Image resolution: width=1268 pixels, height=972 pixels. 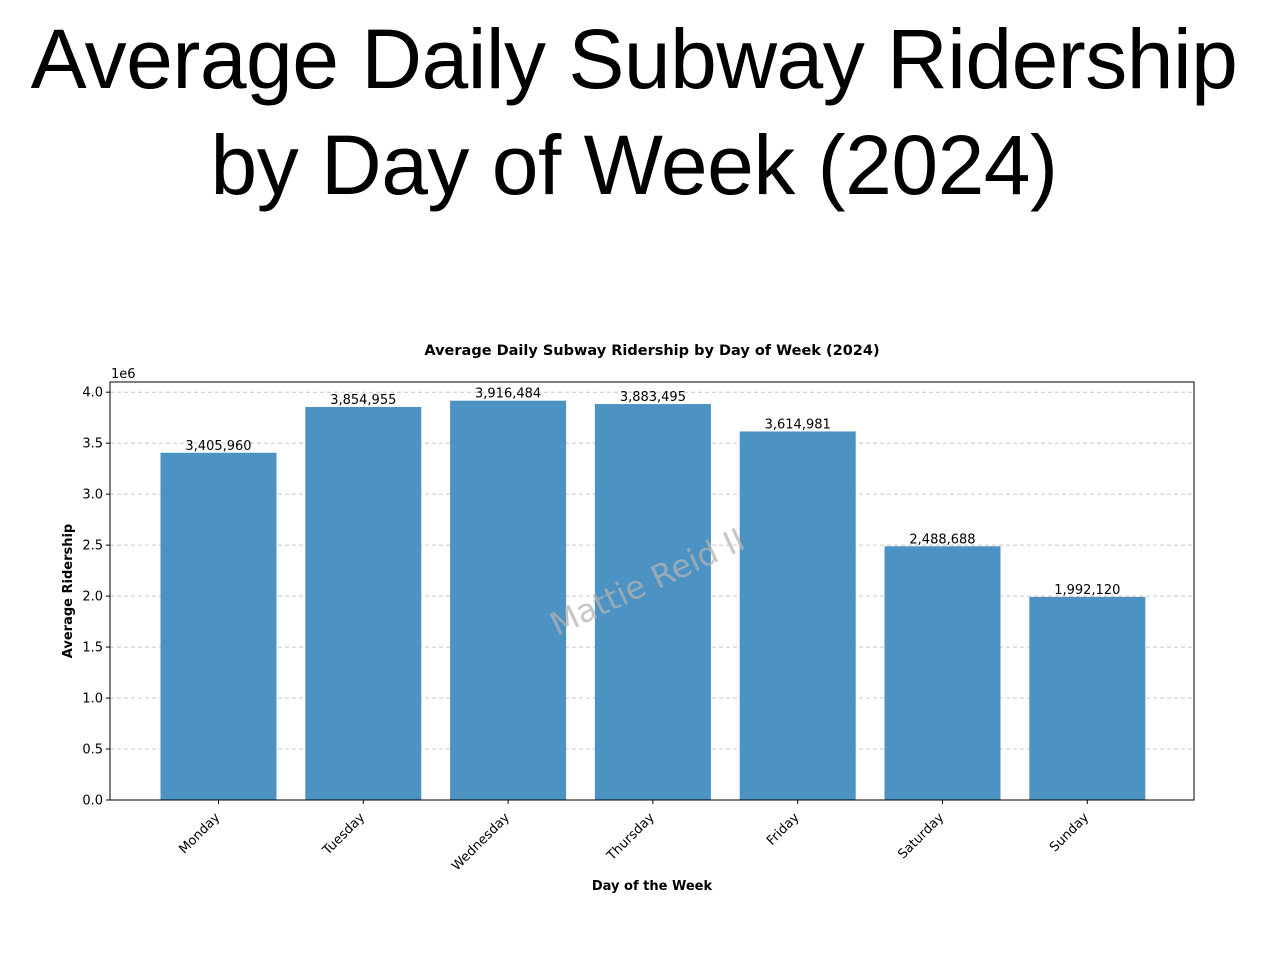 I want to click on bar-value-label: 1,992,120, so click(x=1087, y=590).